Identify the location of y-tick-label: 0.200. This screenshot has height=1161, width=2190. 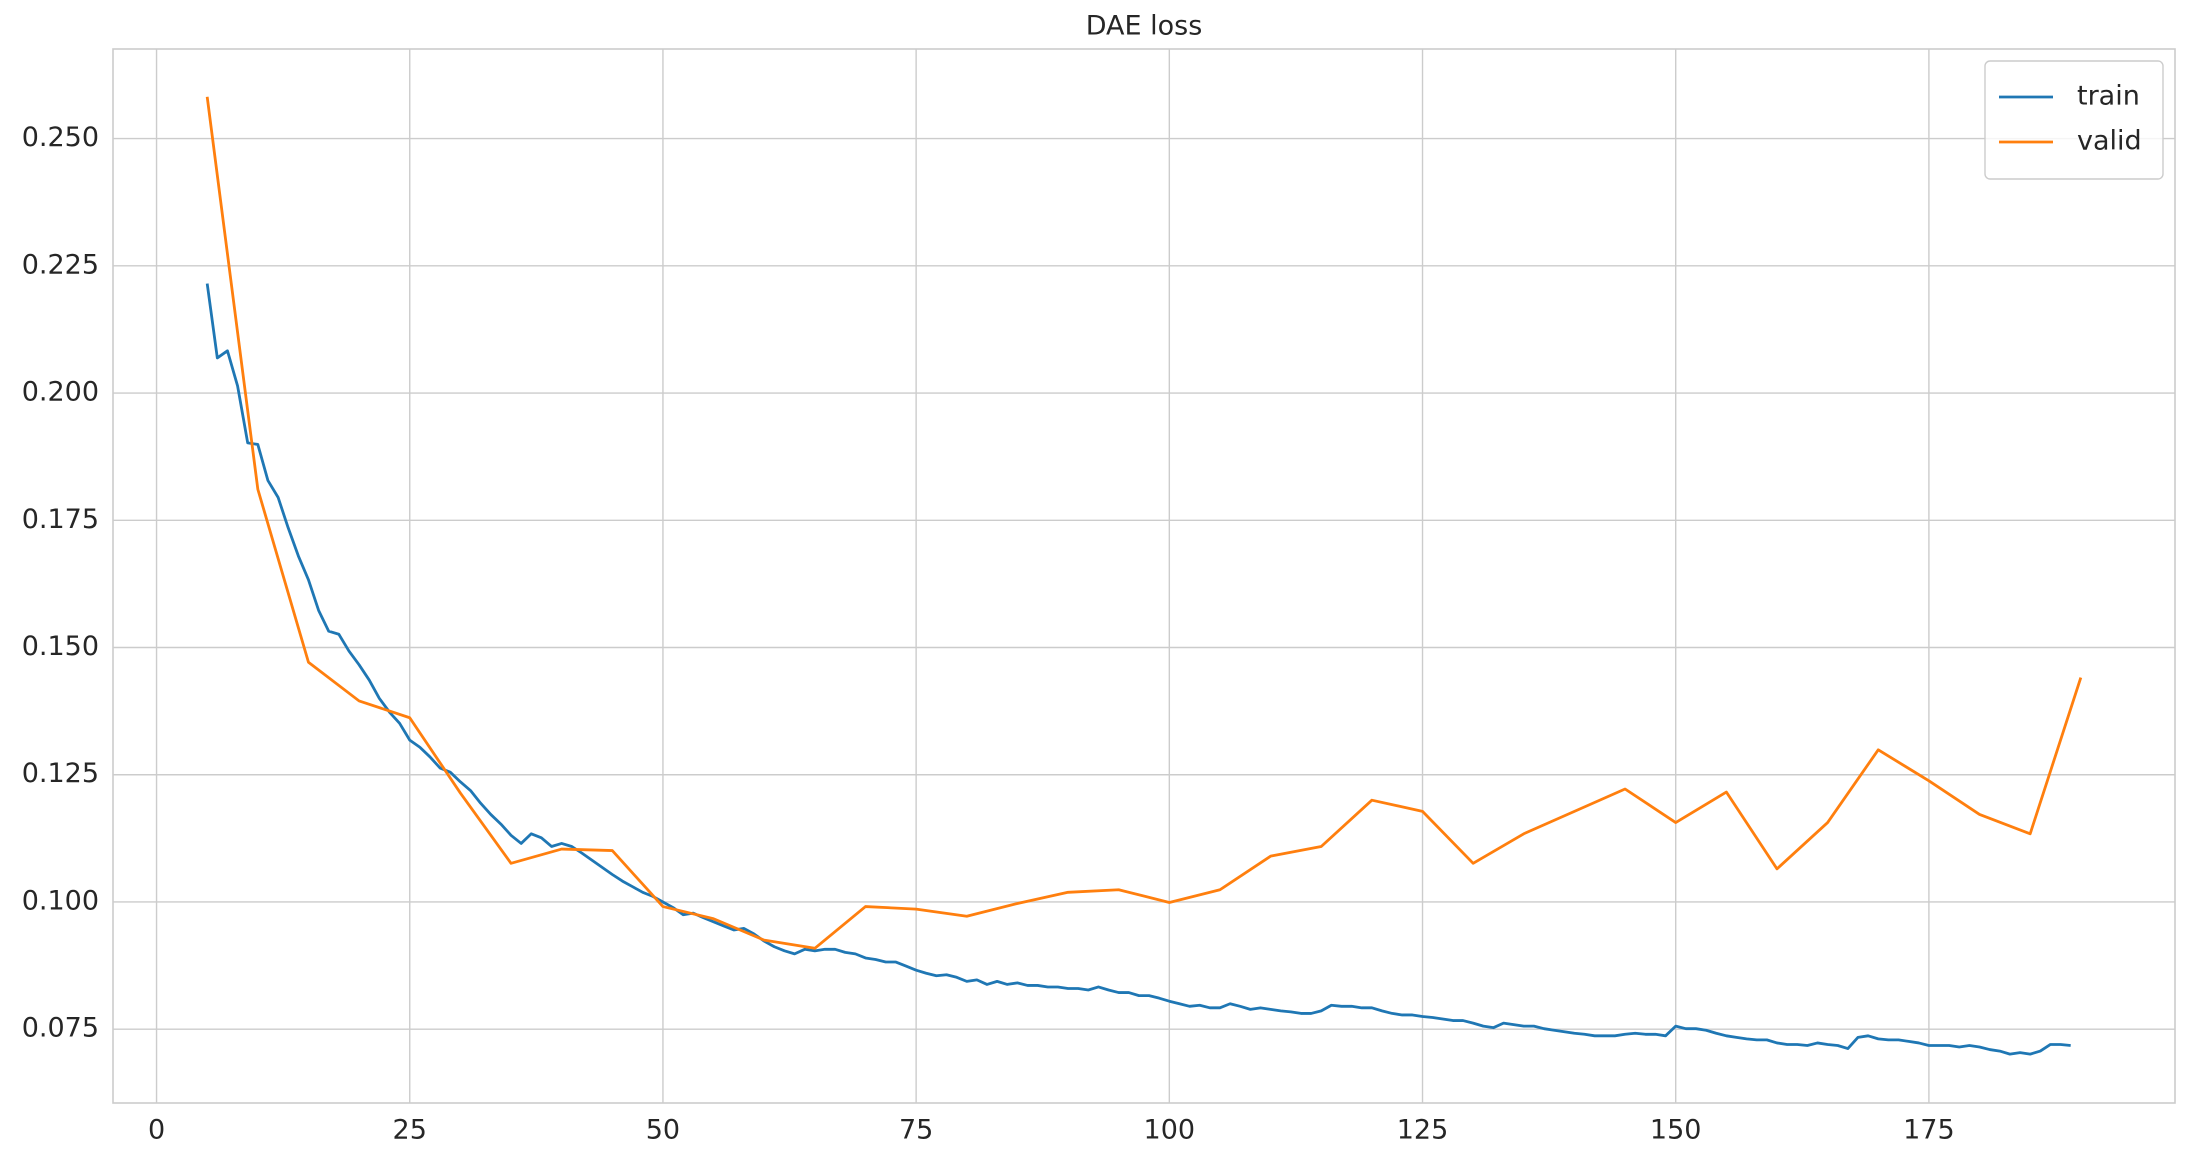
(60, 392).